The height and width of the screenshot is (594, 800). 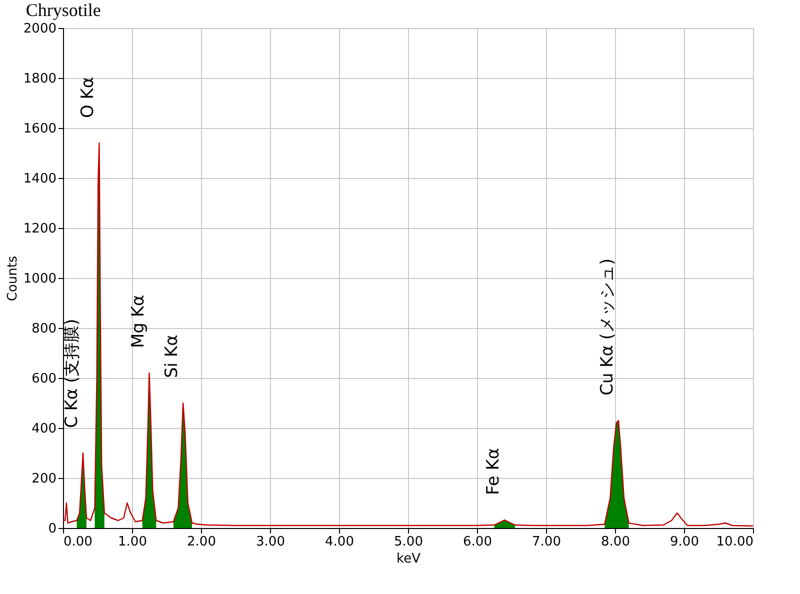 I want to click on x-axis-title: keV, so click(x=408, y=559).